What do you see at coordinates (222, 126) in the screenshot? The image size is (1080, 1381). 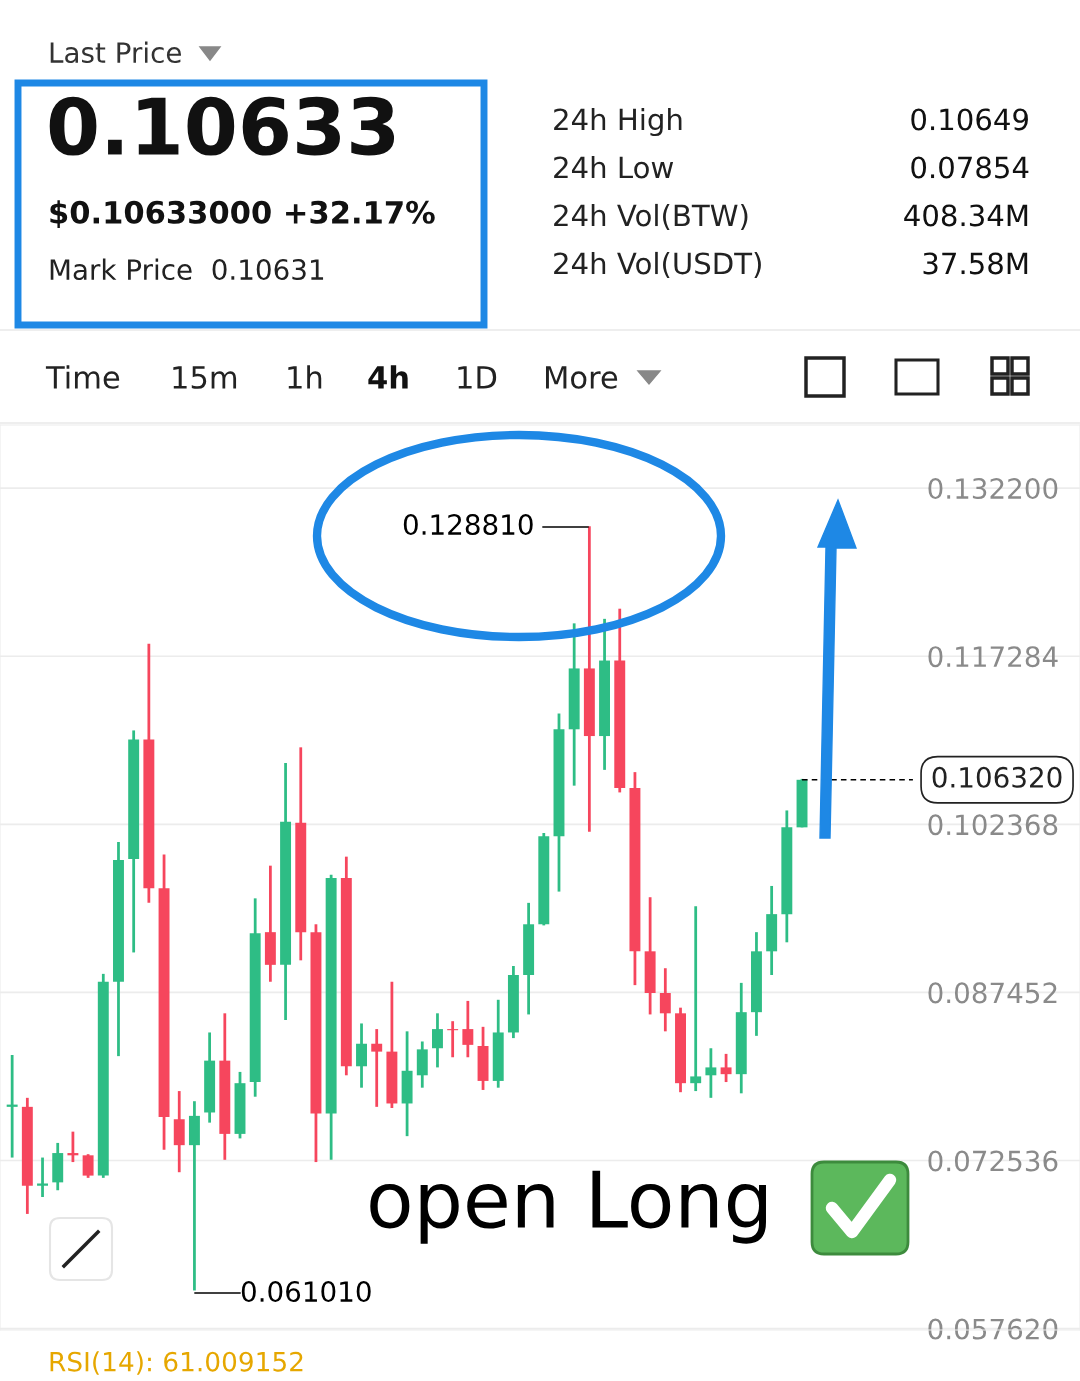 I see `text: 0.10633` at bounding box center [222, 126].